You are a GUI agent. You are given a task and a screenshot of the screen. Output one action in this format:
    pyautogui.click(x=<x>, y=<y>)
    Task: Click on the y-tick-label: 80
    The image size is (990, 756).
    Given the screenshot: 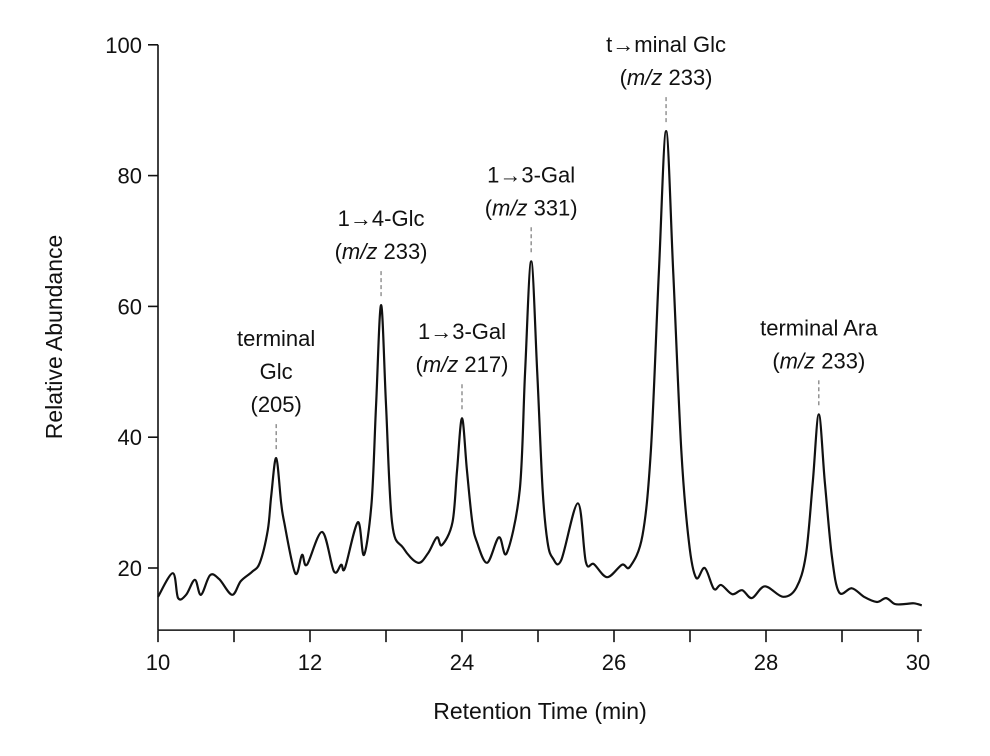 What is the action you would take?
    pyautogui.click(x=130, y=176)
    